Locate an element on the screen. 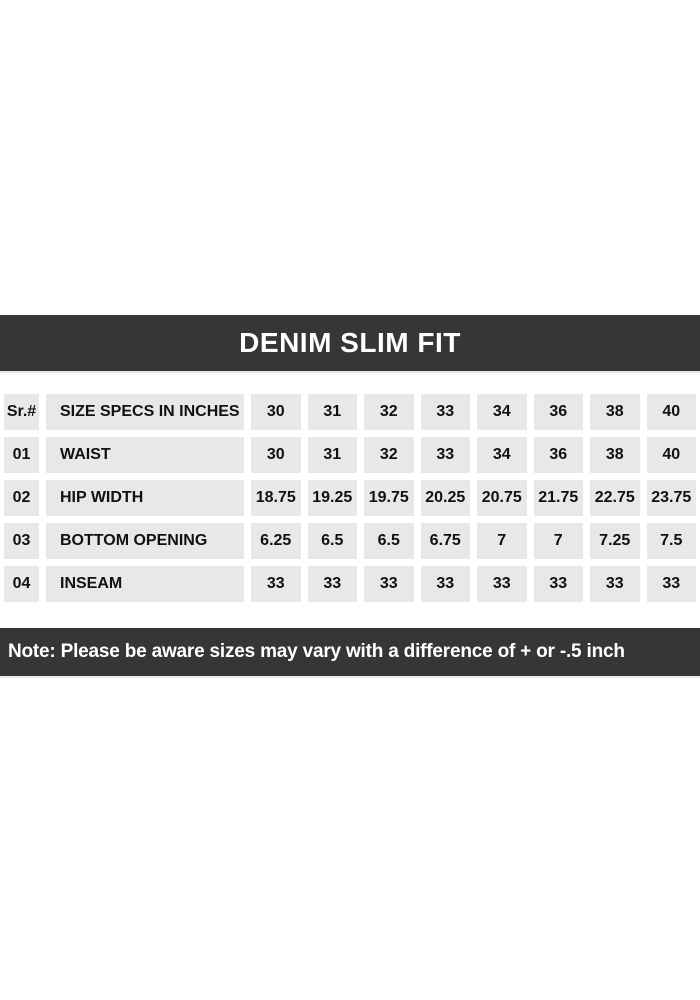 The width and height of the screenshot is (700, 1000). row-value-cell: 34 is located at coordinates (502, 455).